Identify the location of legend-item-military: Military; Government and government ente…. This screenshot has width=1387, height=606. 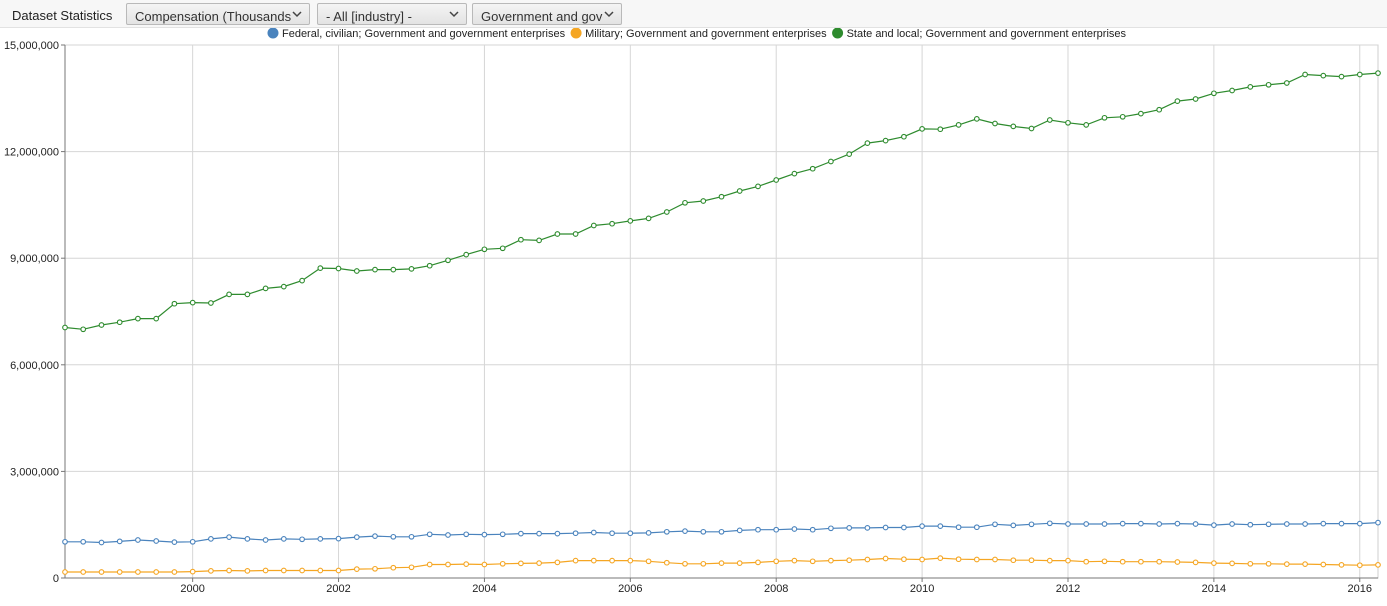
(698, 33).